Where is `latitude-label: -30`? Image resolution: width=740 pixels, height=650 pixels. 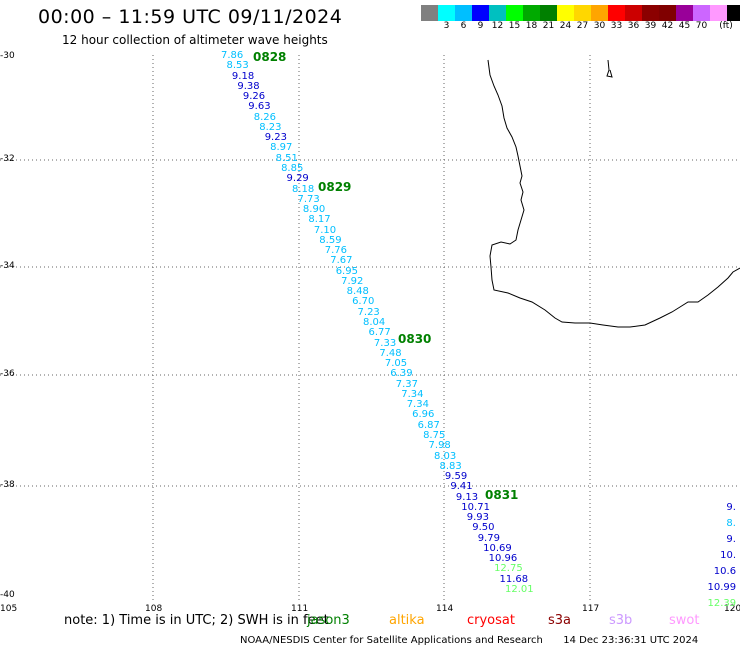 latitude-label: -30 is located at coordinates (7, 56).